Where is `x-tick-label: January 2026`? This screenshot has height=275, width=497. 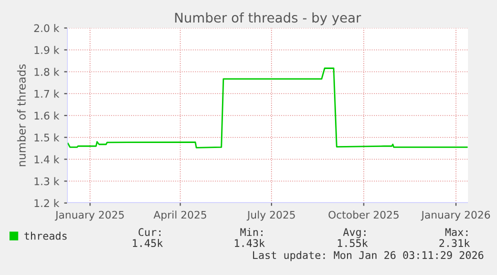
x-tick-label: January 2026 is located at coordinates (455, 215).